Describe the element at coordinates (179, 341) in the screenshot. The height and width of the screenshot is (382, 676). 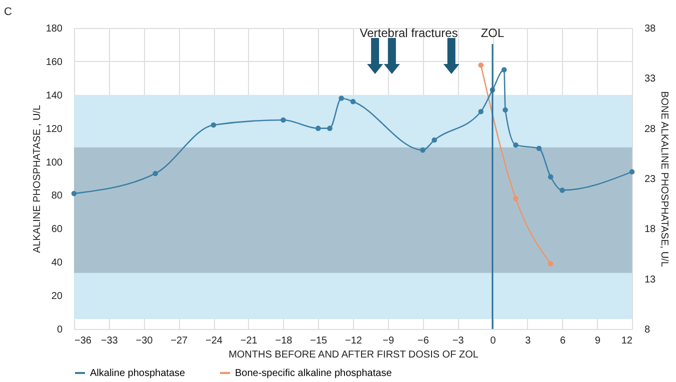
I see `x-tick-label: −27` at that location.